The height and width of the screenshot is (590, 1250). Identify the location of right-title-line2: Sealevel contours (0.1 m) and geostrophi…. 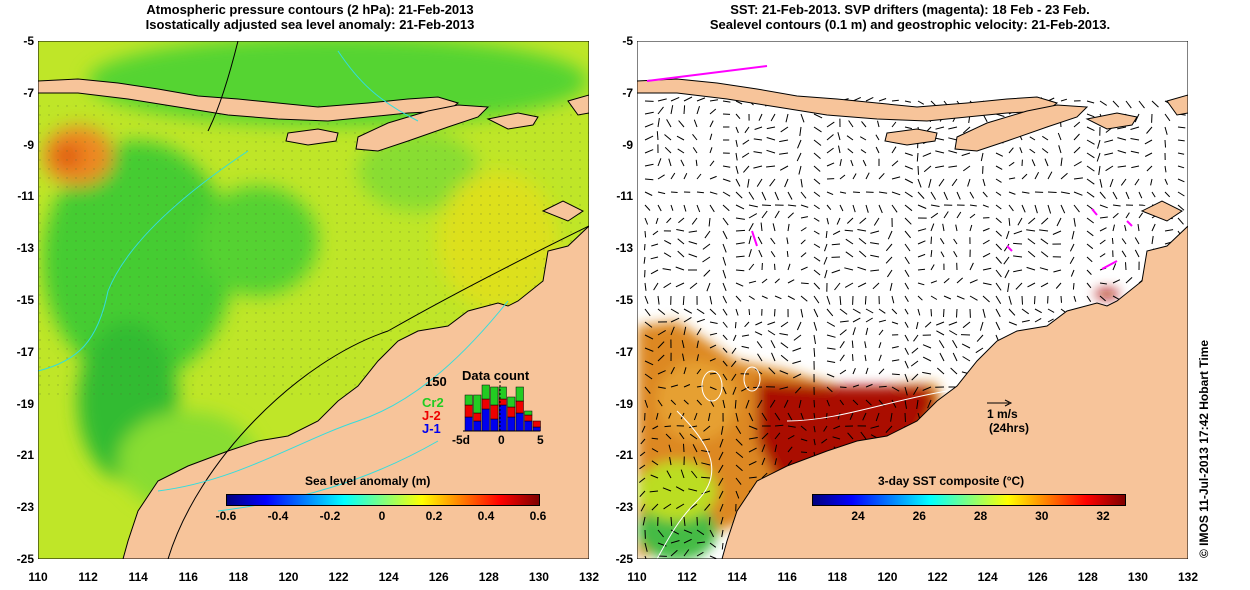
(910, 24).